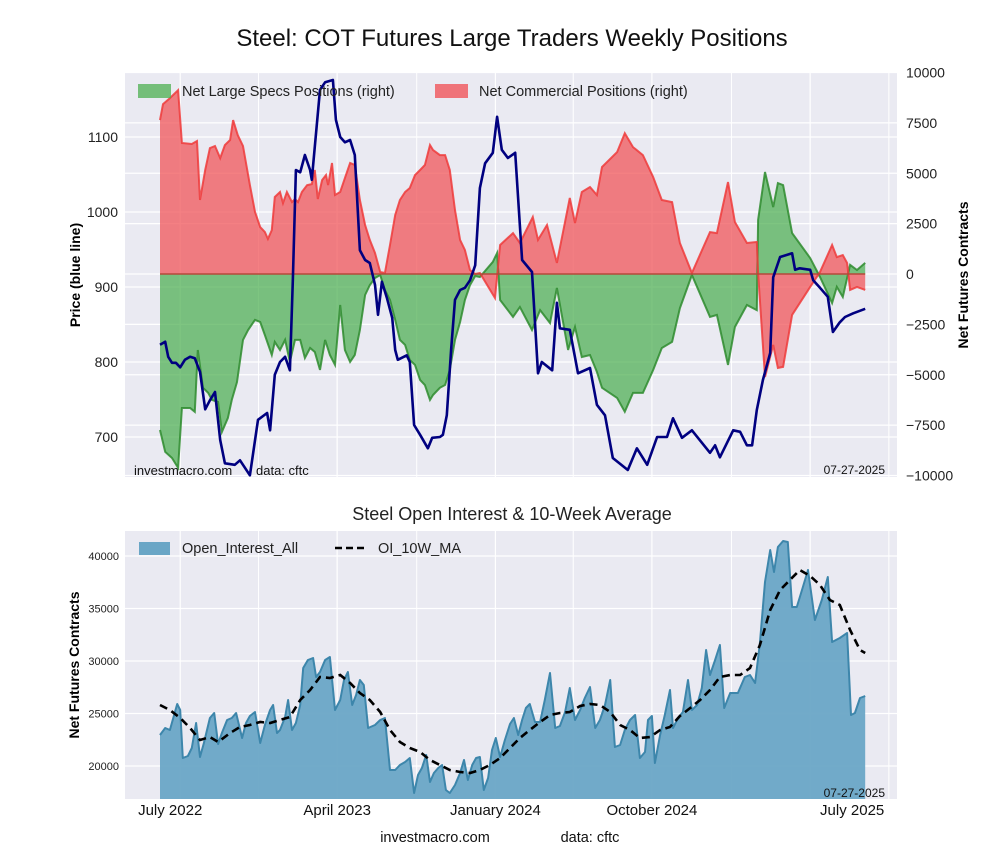 The height and width of the screenshot is (860, 1000). What do you see at coordinates (921, 224) in the screenshot?
I see `right-tick-label: 2500` at bounding box center [921, 224].